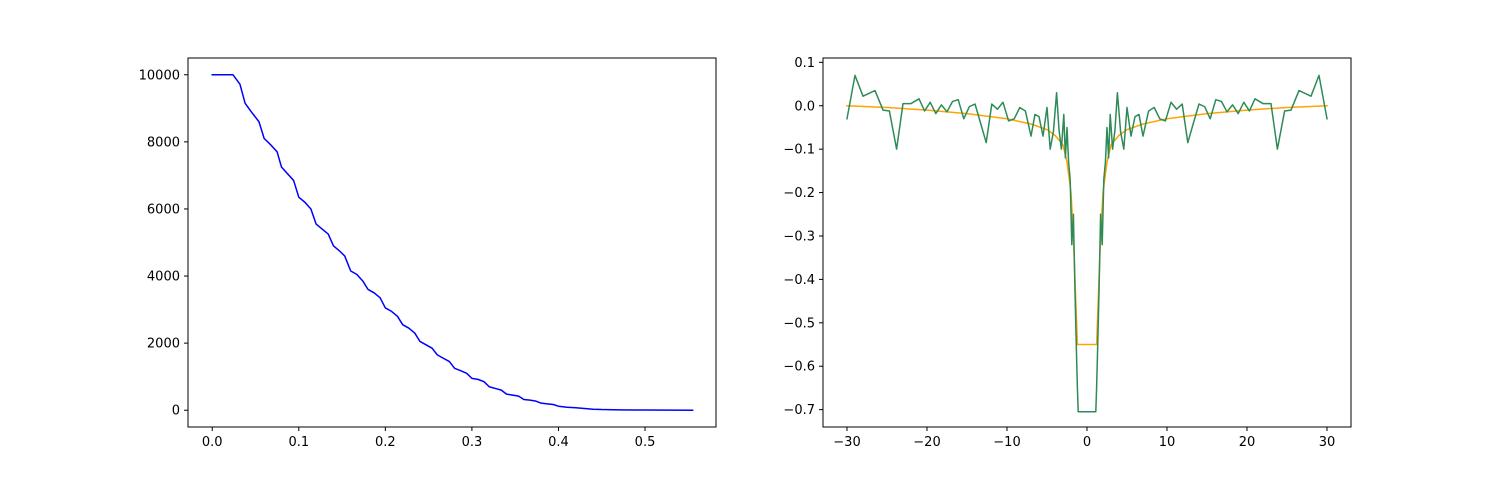 Image resolution: width=1500 pixels, height=480 pixels. I want to click on y-tick-label: −0.1, so click(799, 150).